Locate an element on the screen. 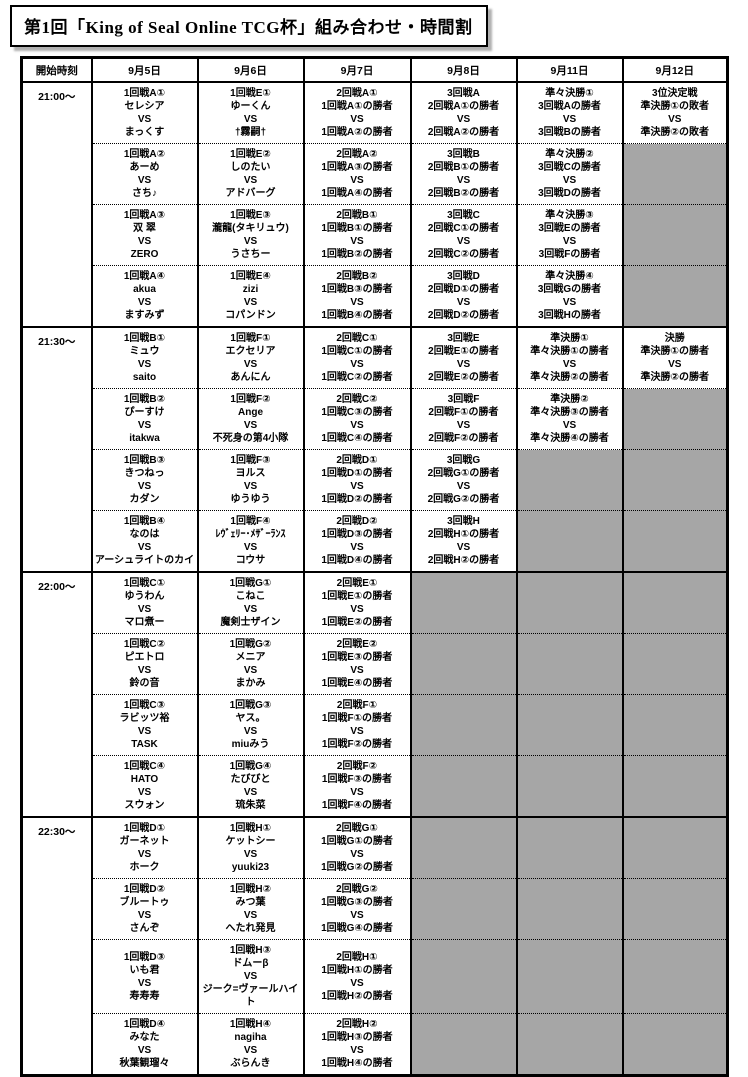 The width and height of the screenshot is (748, 1077). match-cell: 準決勝② 準々決勝③の勝者 VS 準々決勝④の勝者 is located at coordinates (569, 419).